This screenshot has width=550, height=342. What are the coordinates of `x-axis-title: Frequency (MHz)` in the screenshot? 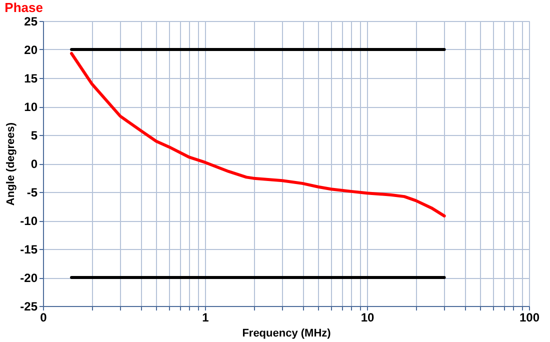 It's located at (287, 334).